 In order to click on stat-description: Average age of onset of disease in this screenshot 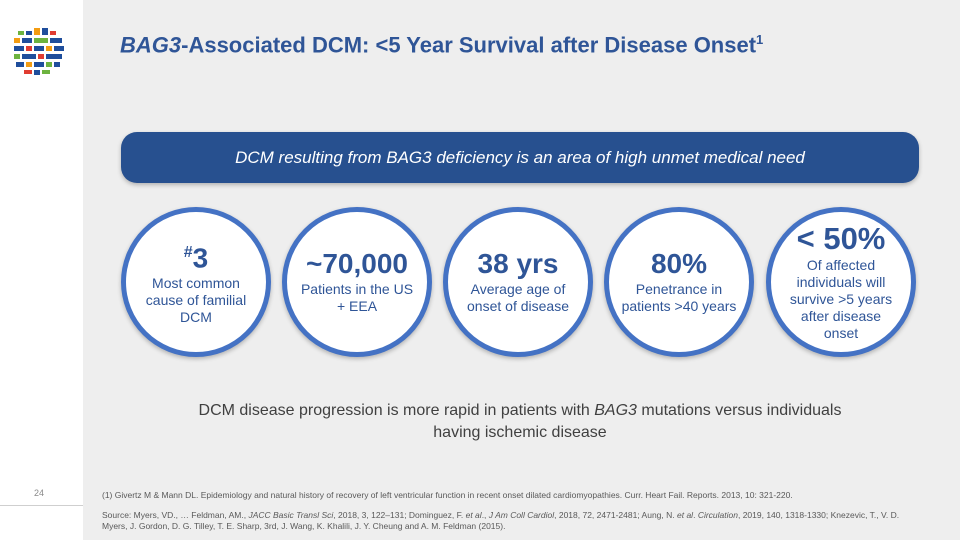, I will do `click(518, 297)`.